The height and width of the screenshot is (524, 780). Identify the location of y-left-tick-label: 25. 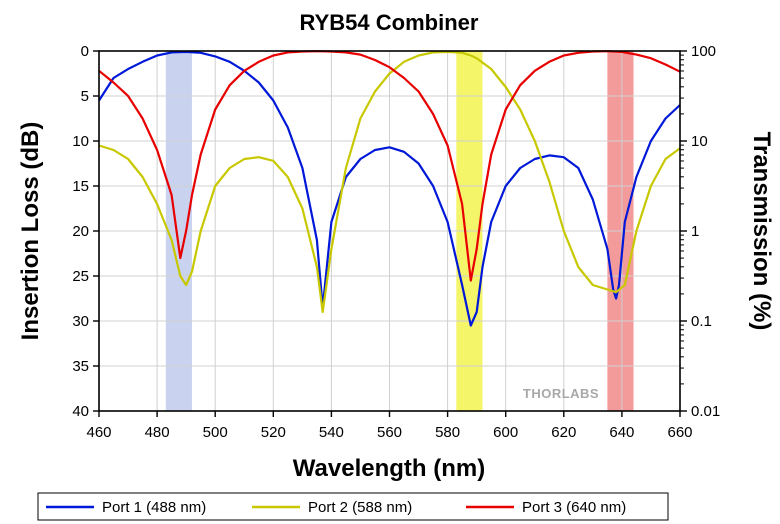
(80, 276).